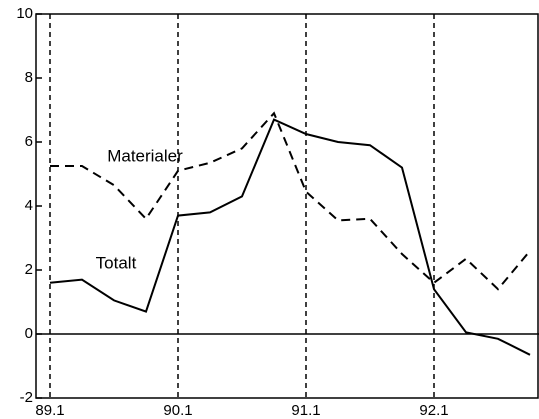  Describe the element at coordinates (29, 269) in the screenshot. I see `y-tick-label: 2` at that location.